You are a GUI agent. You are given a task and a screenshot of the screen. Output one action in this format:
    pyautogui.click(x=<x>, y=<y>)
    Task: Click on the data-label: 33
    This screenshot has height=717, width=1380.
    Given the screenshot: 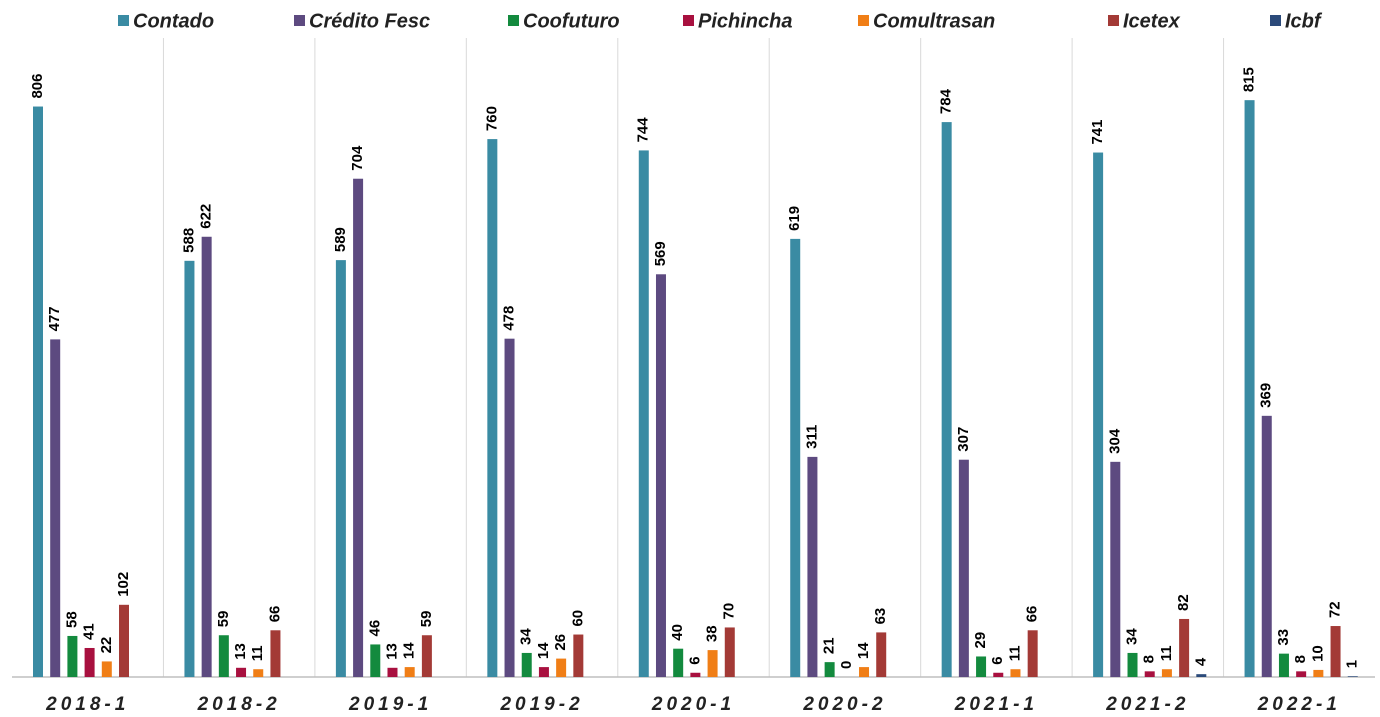 What is the action you would take?
    pyautogui.click(x=1283, y=637)
    